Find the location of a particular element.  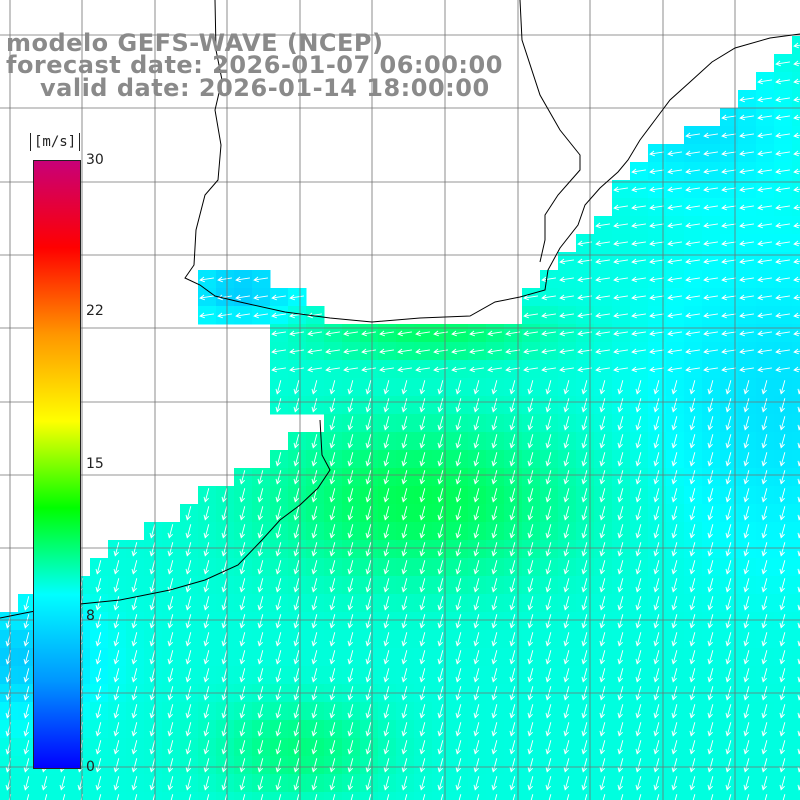

colorbar-tick-0: 0 is located at coordinates (90, 767).